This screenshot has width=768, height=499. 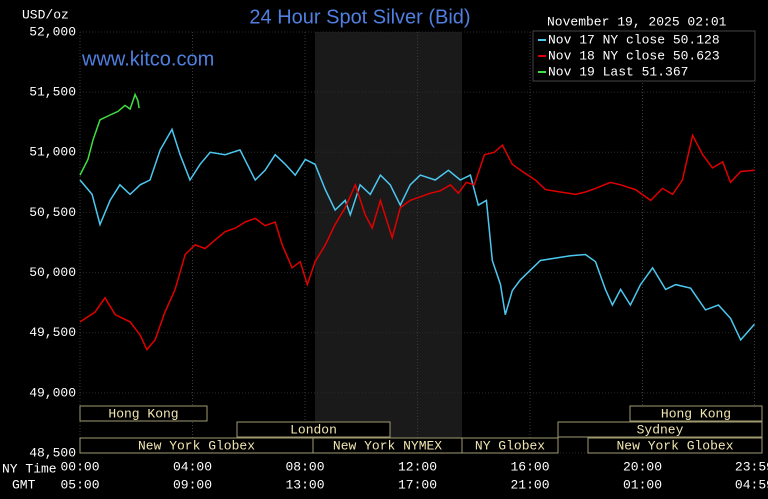 I want to click on x2-tick-label: 01:00, so click(x=642, y=484).